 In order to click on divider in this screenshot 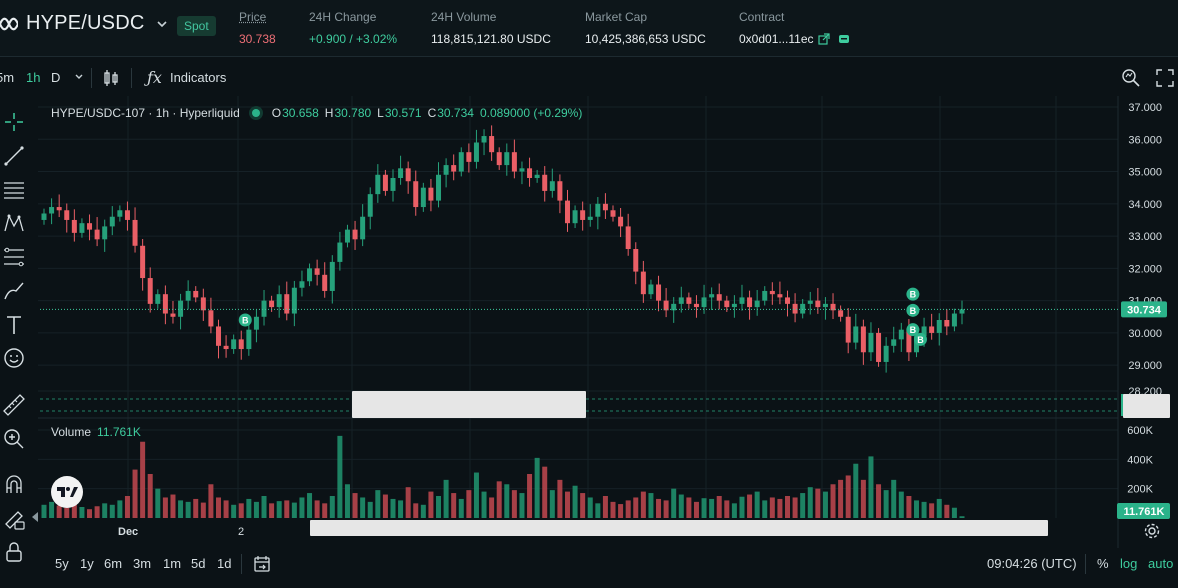, I will do `click(131, 78)`.